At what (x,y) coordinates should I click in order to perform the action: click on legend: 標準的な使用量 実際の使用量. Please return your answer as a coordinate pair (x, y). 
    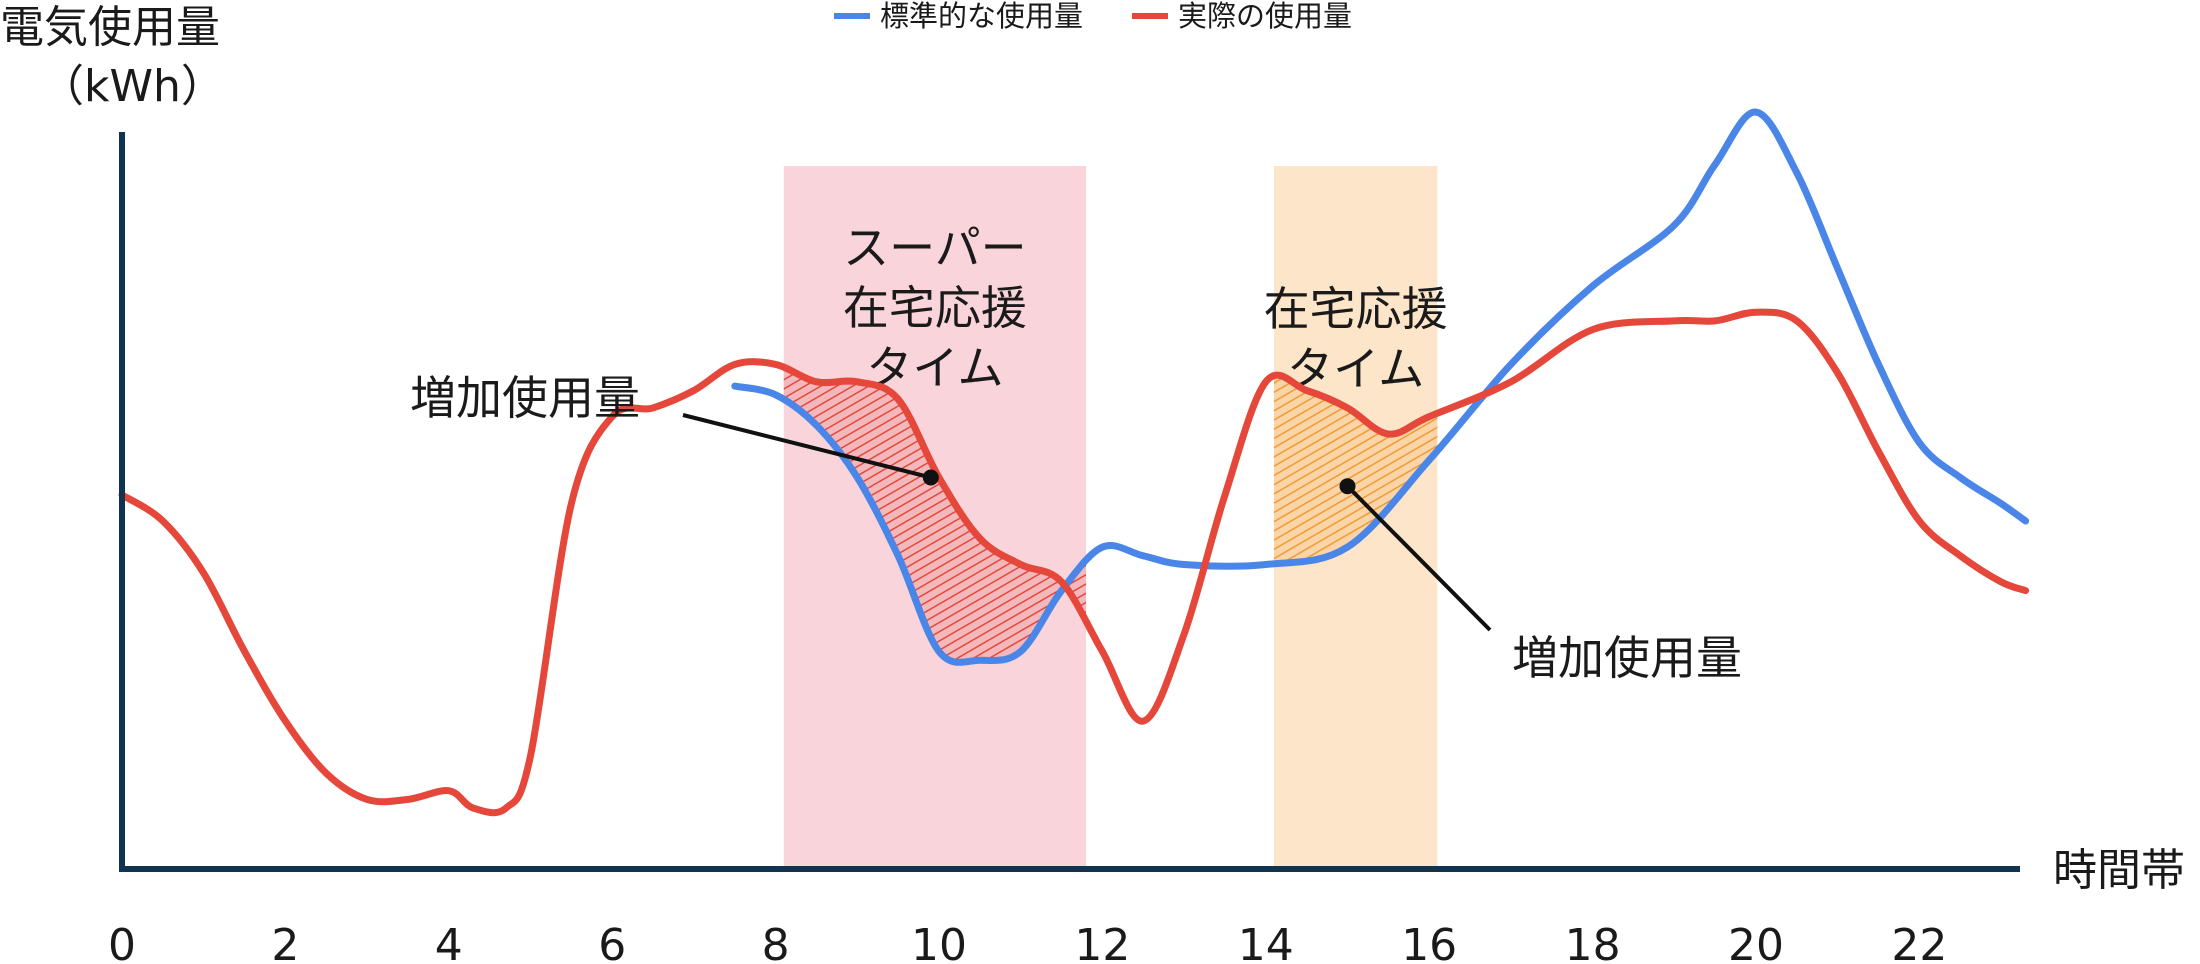
    Looking at the image, I should click on (1093, 16).